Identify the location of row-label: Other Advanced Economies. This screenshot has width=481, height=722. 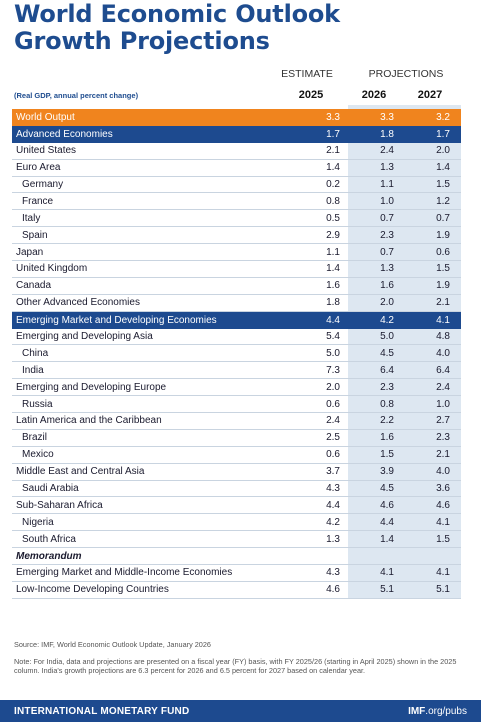
(78, 303).